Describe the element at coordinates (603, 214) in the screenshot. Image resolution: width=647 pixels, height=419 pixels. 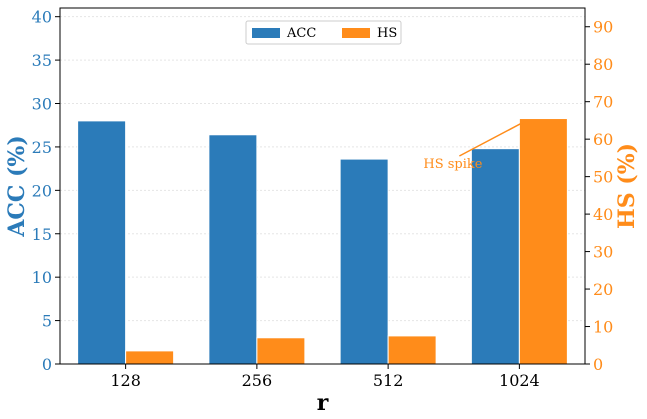
I see `right-tick-label: 40` at that location.